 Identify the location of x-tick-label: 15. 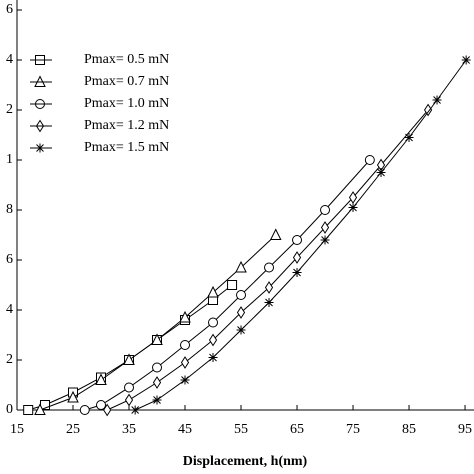
(17, 429).